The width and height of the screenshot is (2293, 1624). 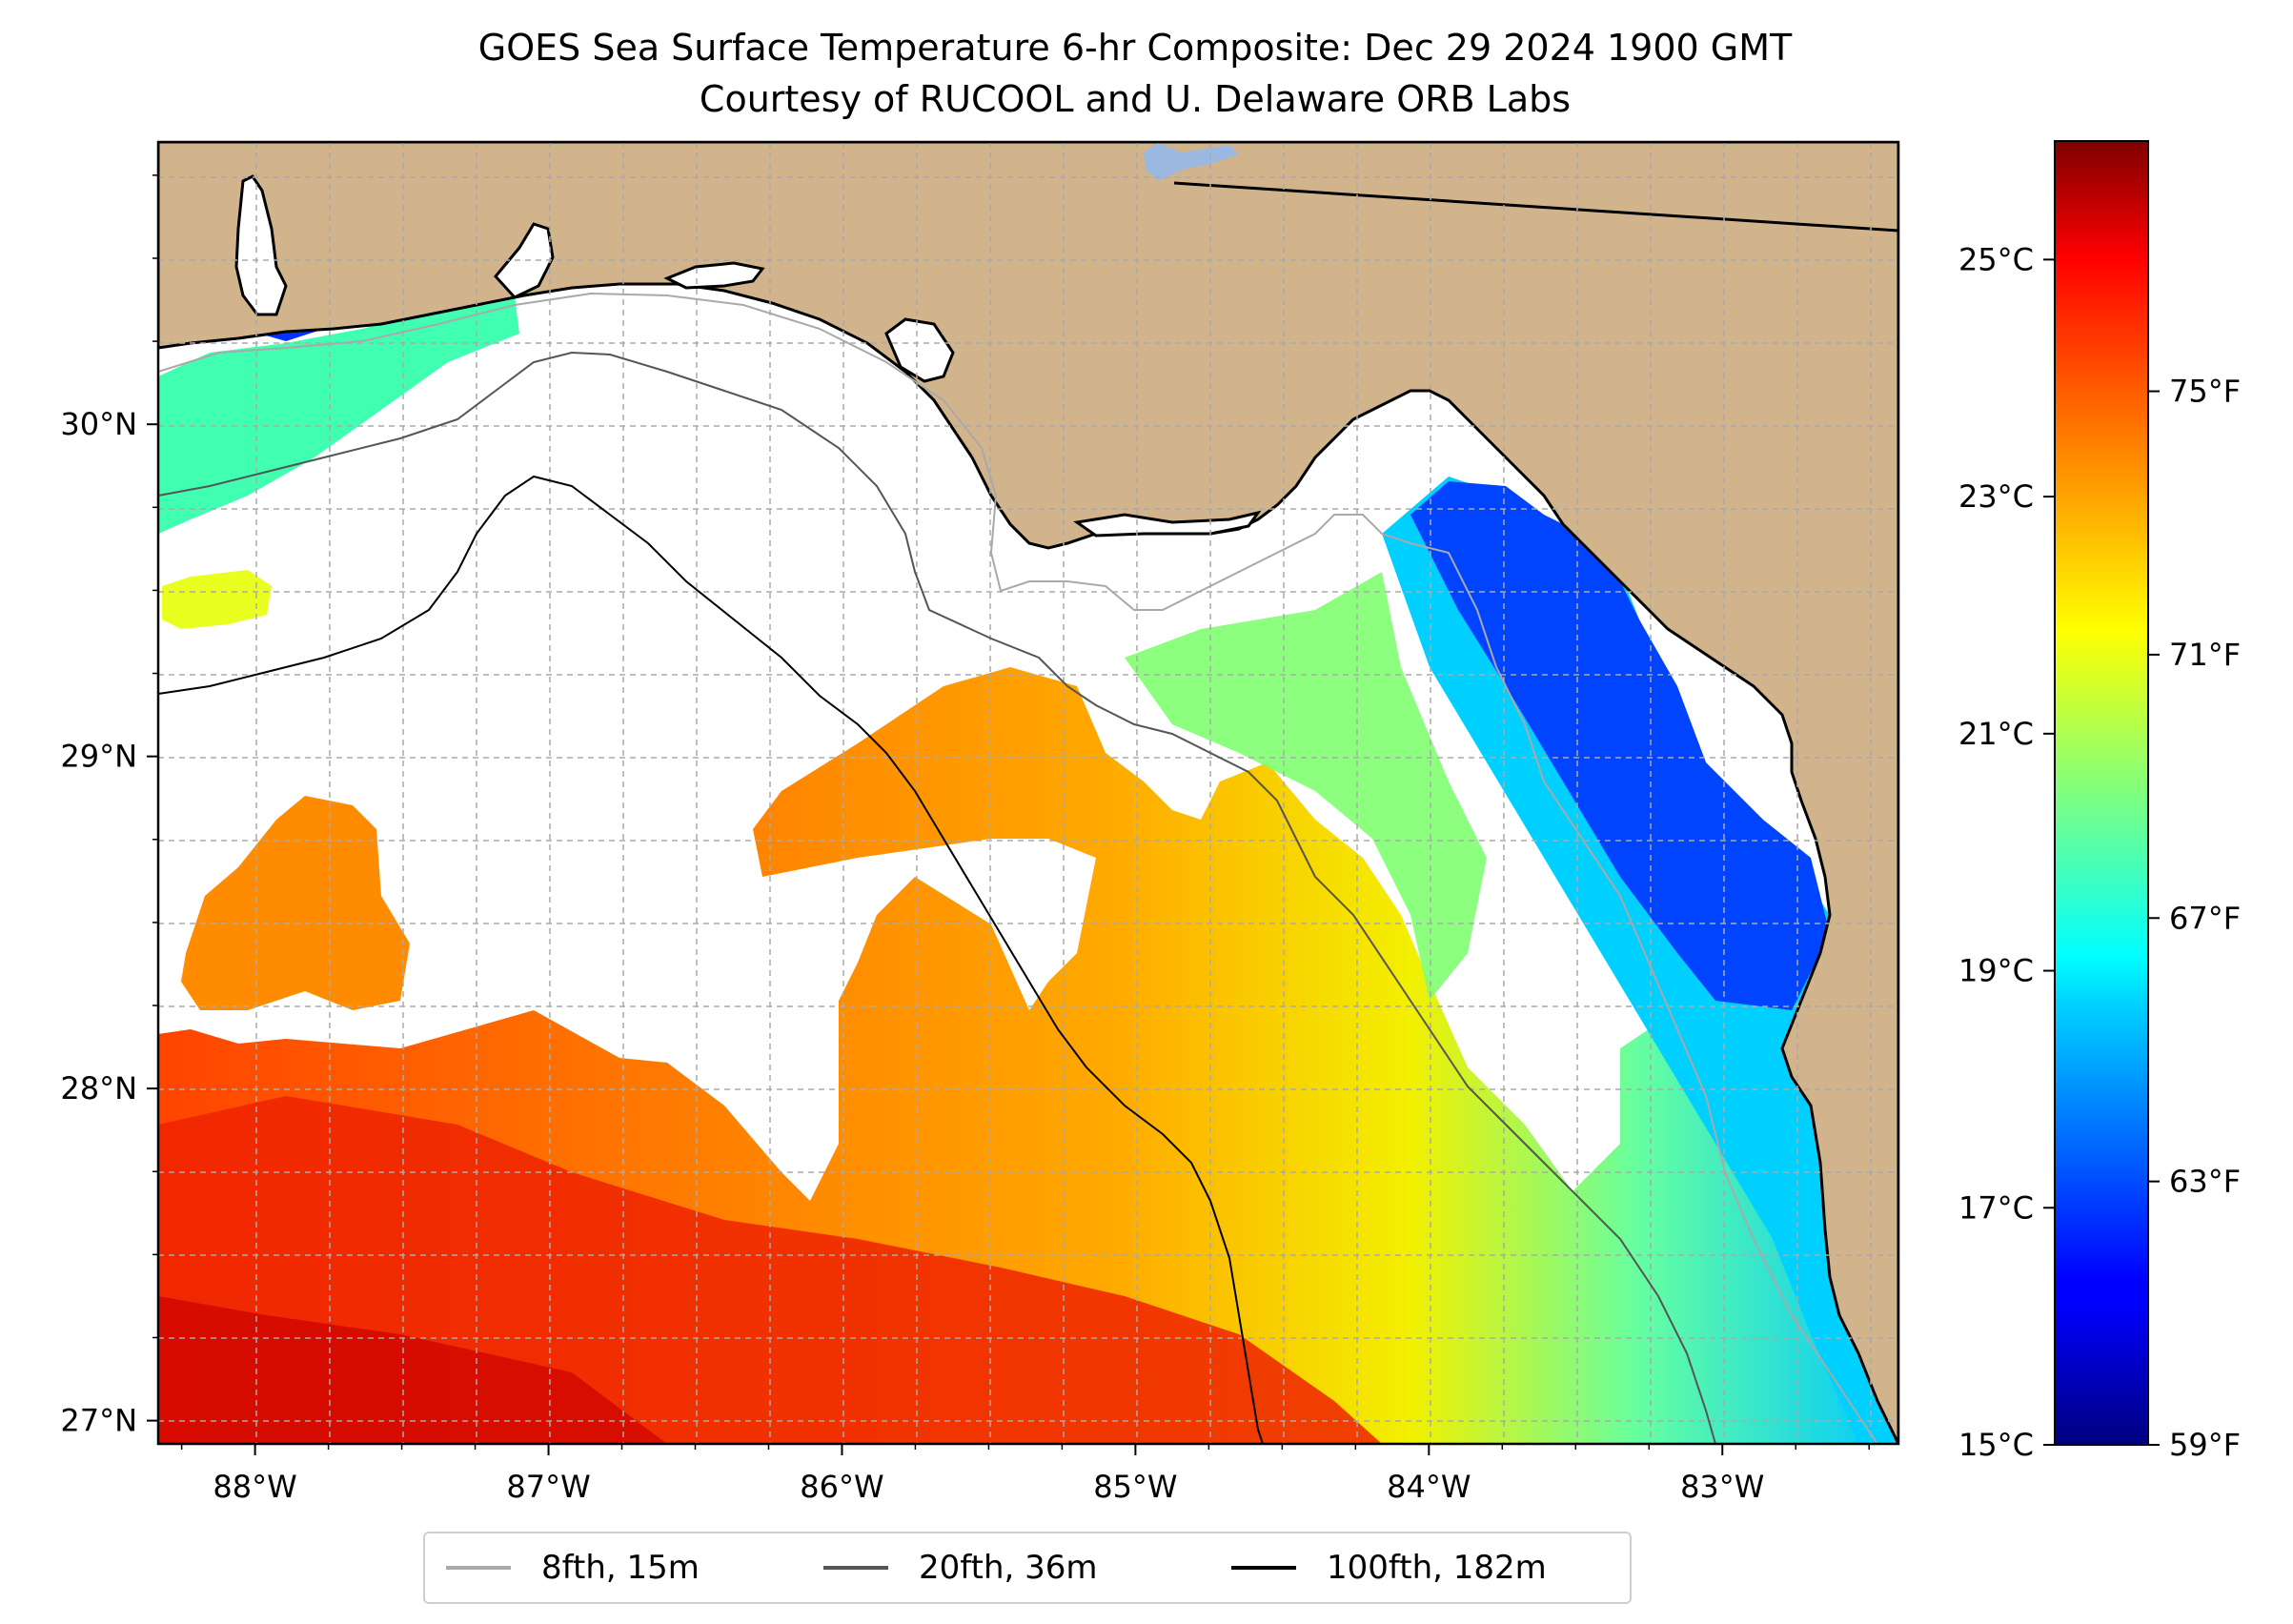 I want to click on sst-coastal-strip, so click(x=339, y=414).